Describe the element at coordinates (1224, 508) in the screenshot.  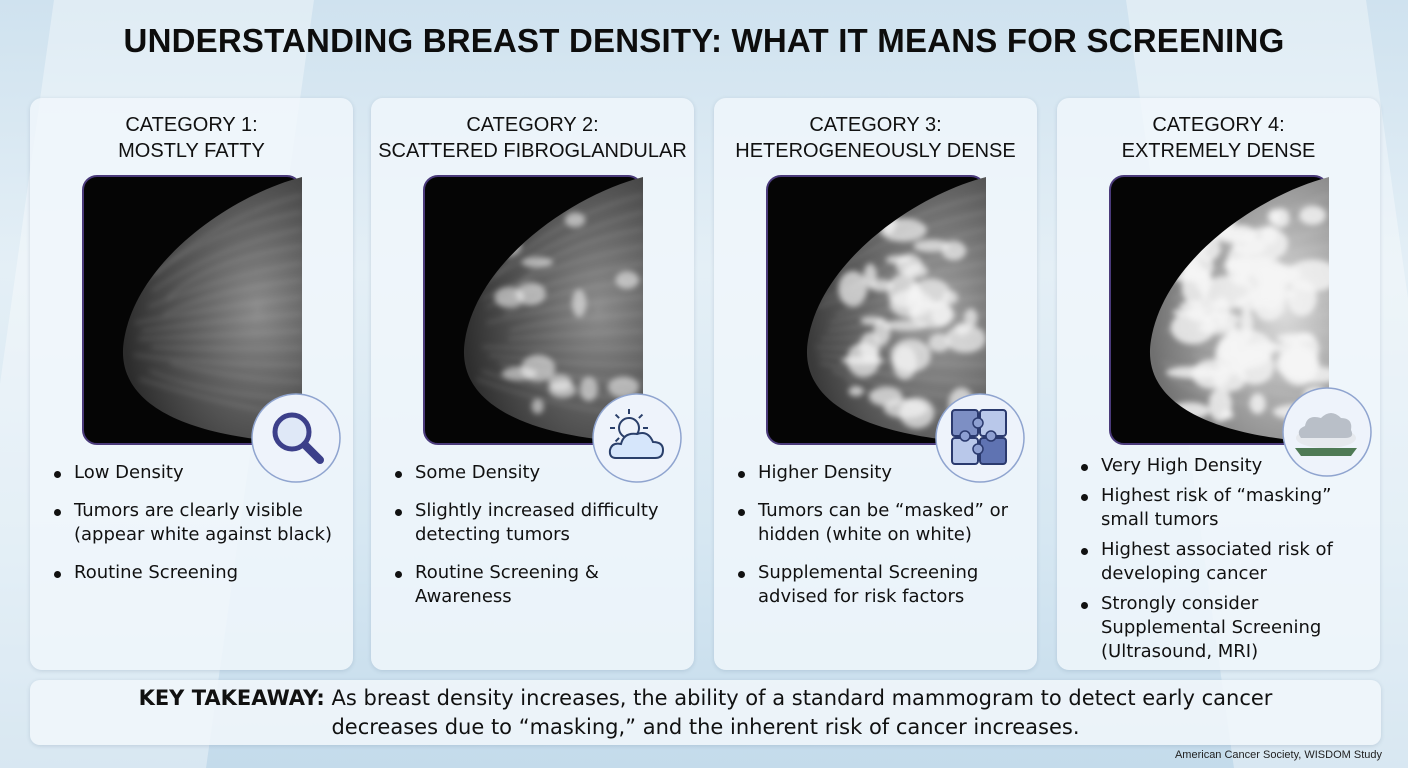
I see `bullet: Highest risk of “masking” small tumors` at that location.